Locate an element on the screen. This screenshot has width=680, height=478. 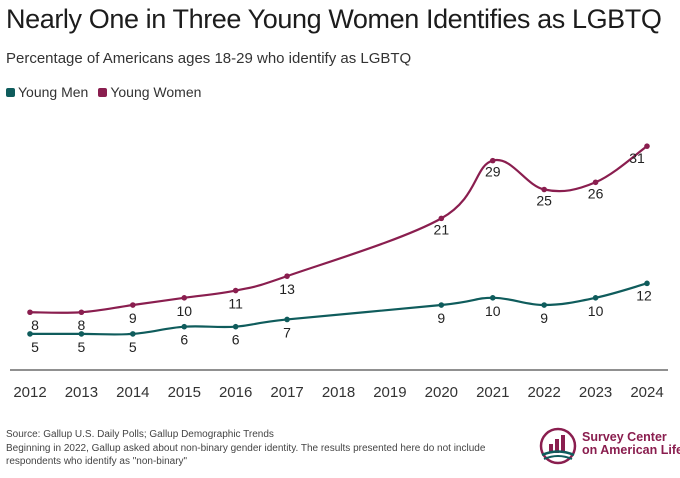
x-tick-label: 2019 is located at coordinates (389, 392).